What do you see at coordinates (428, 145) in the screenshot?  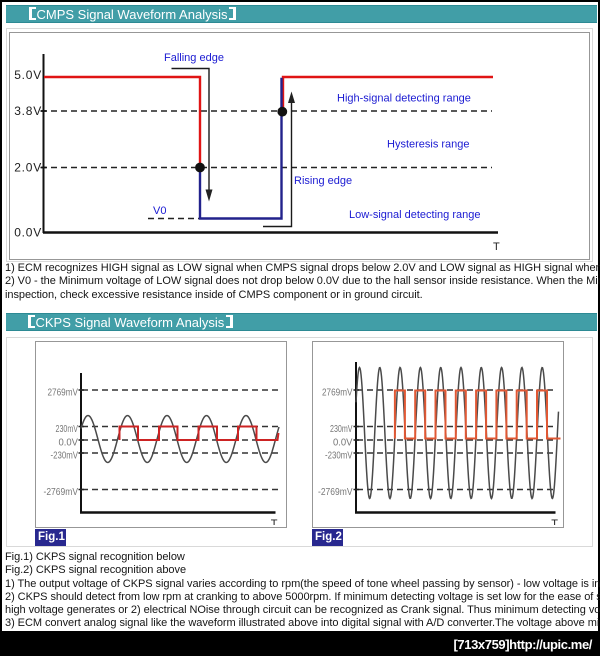 I see `svg-text: Hysteresis range` at bounding box center [428, 145].